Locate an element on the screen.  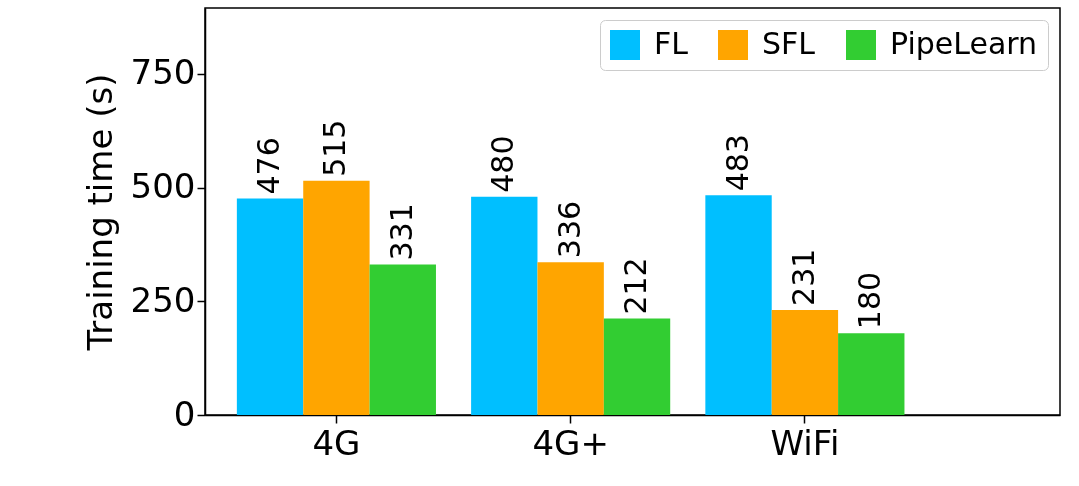
data-label: 476 is located at coordinates (269, 166).